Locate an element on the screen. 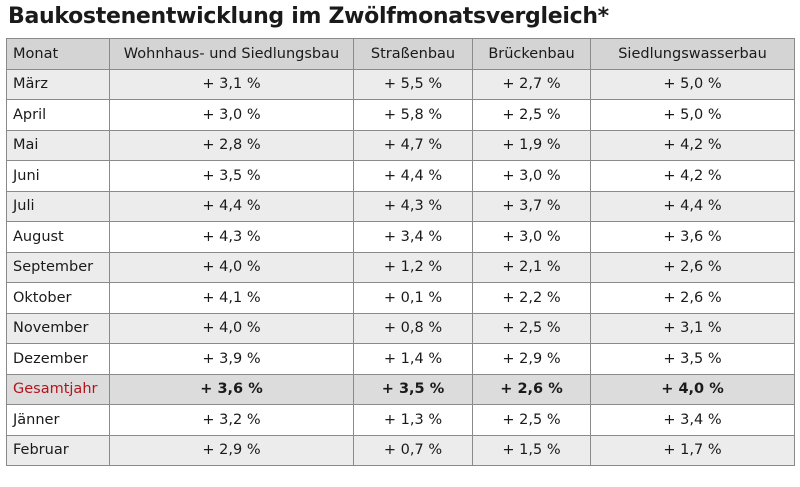  value-cell-strassenbau: + 1,3 % is located at coordinates (413, 420).